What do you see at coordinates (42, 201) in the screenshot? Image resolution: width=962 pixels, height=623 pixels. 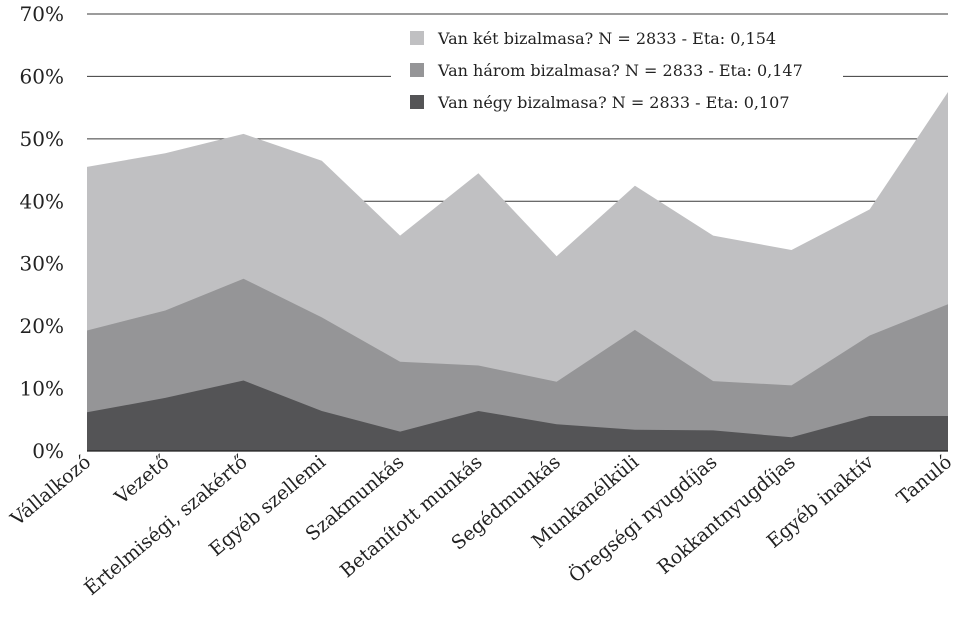 I see `y-tick-label: 40%` at bounding box center [42, 201].